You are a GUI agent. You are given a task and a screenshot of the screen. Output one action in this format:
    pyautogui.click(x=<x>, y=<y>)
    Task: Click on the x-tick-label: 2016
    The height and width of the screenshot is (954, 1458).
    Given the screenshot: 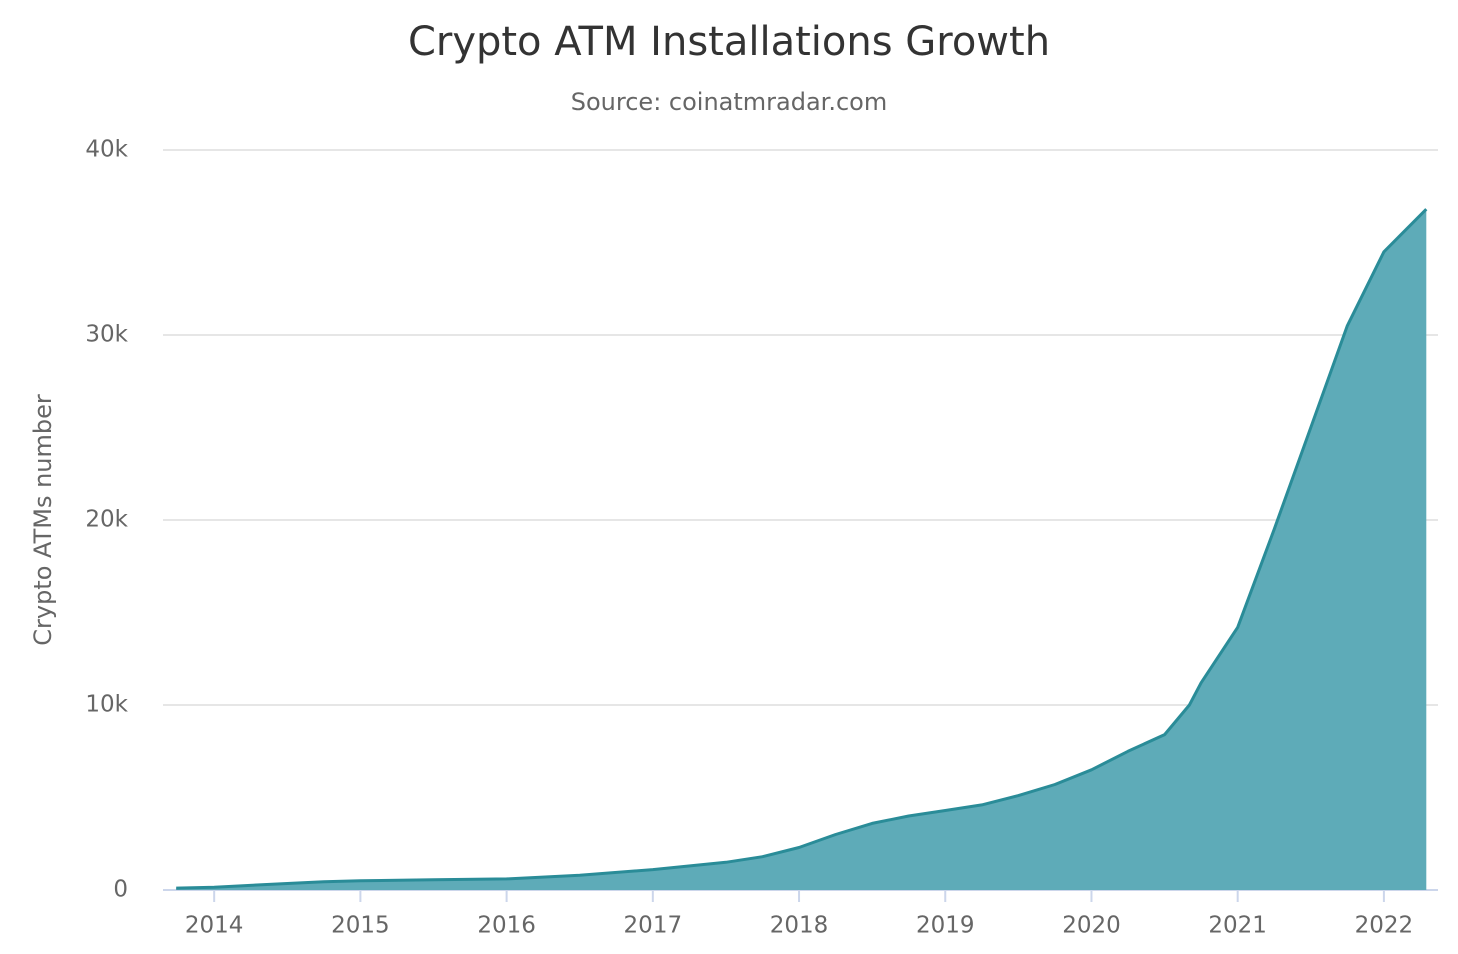 What is the action you would take?
    pyautogui.click(x=506, y=926)
    